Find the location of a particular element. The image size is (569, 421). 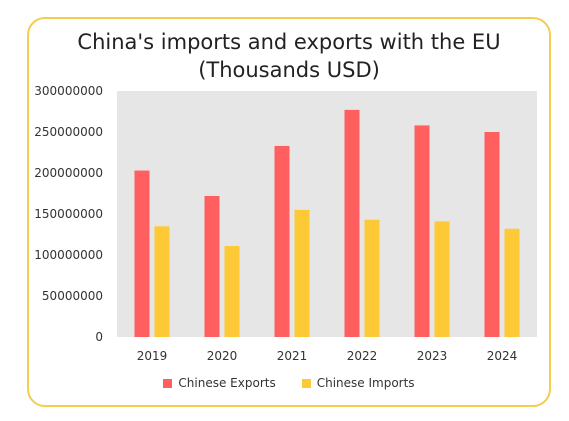

legend: Chinese Exports Chinese Imports is located at coordinates (289, 383).